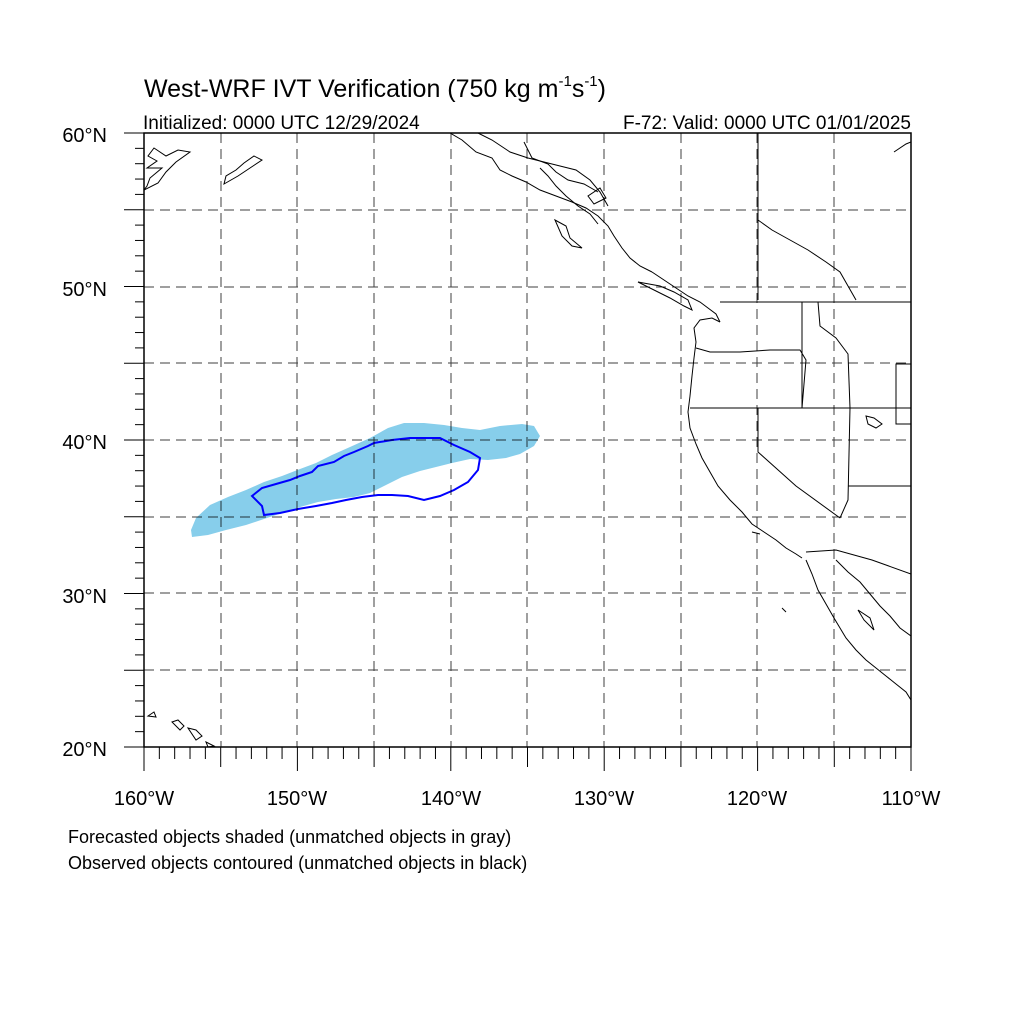  I want to click on latitude-labels: 20°N 30°N 40°N 50°N 60°N, so click(84, 443).